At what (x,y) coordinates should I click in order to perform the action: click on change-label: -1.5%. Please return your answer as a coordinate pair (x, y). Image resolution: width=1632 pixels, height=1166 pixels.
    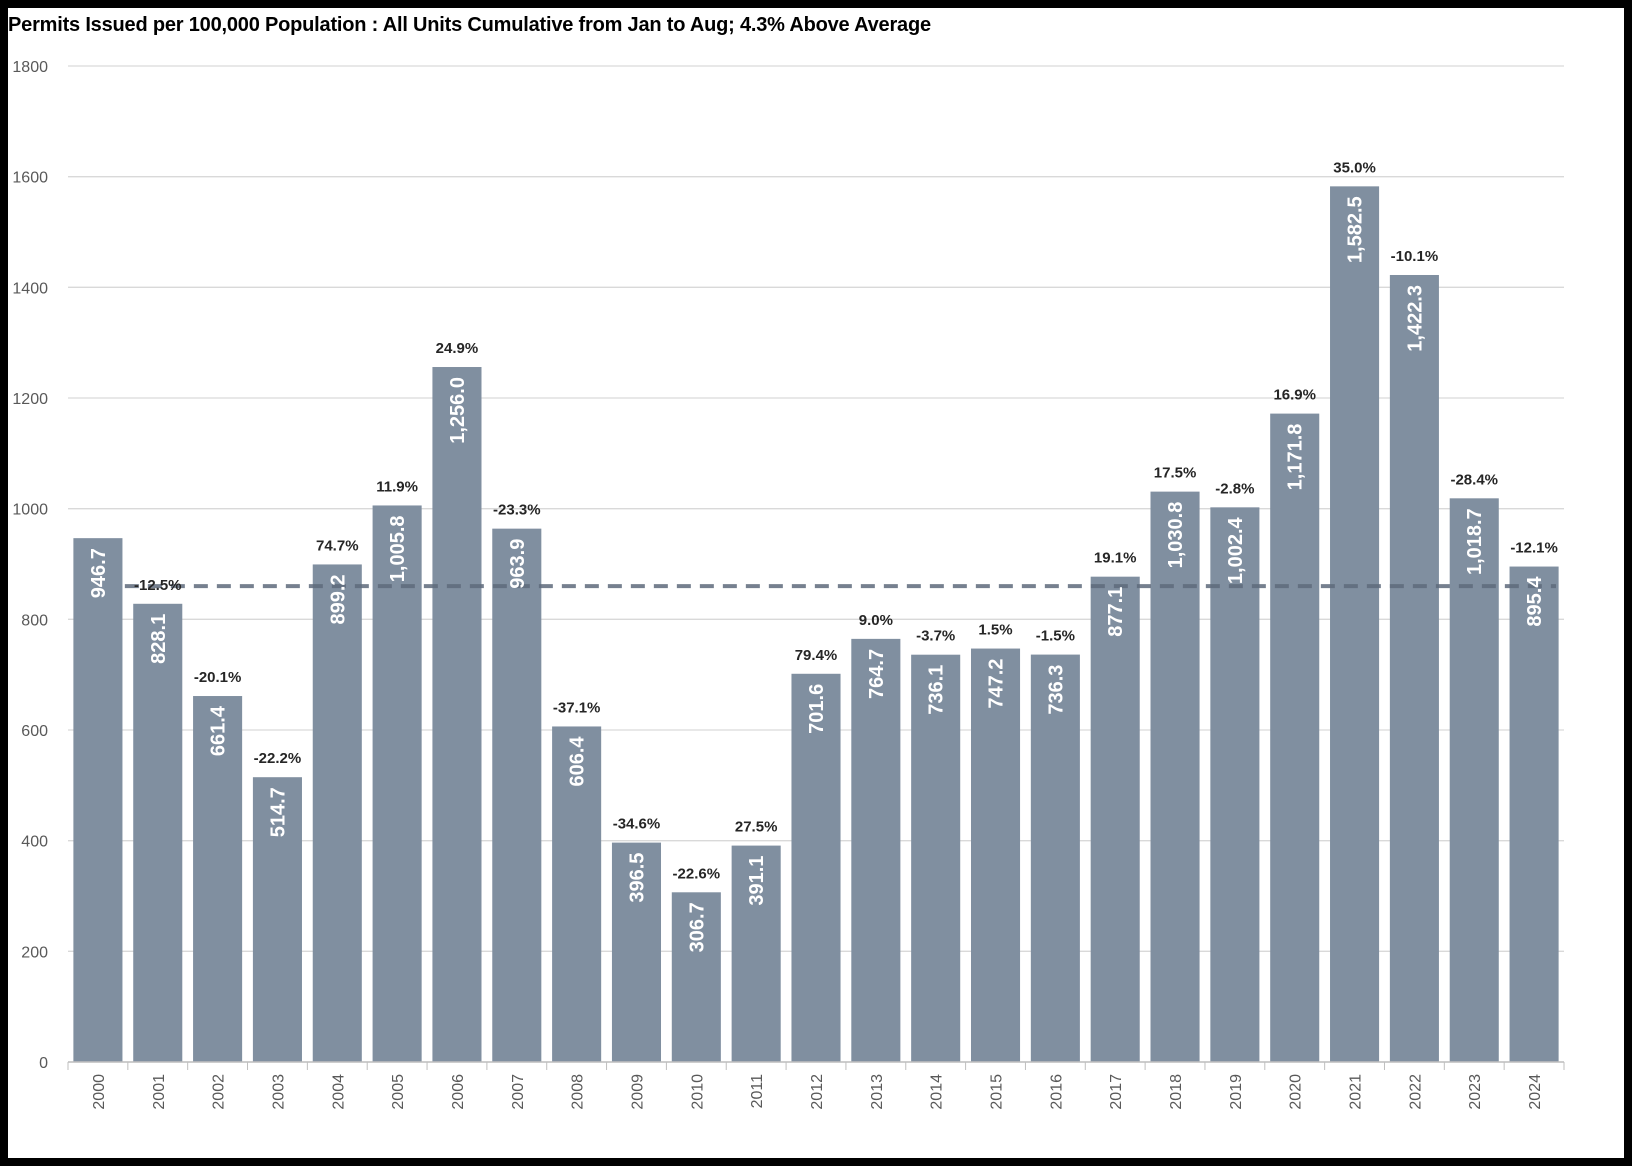
    Looking at the image, I should click on (1055, 636).